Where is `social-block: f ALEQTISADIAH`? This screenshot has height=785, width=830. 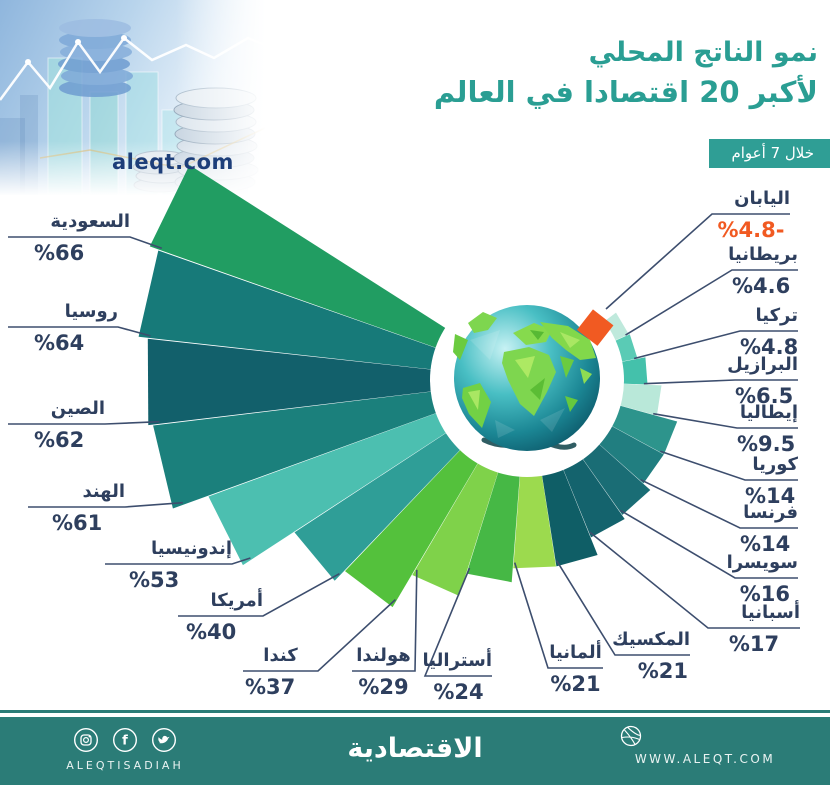 social-block: f ALEQTISADIAH is located at coordinates (125, 749).